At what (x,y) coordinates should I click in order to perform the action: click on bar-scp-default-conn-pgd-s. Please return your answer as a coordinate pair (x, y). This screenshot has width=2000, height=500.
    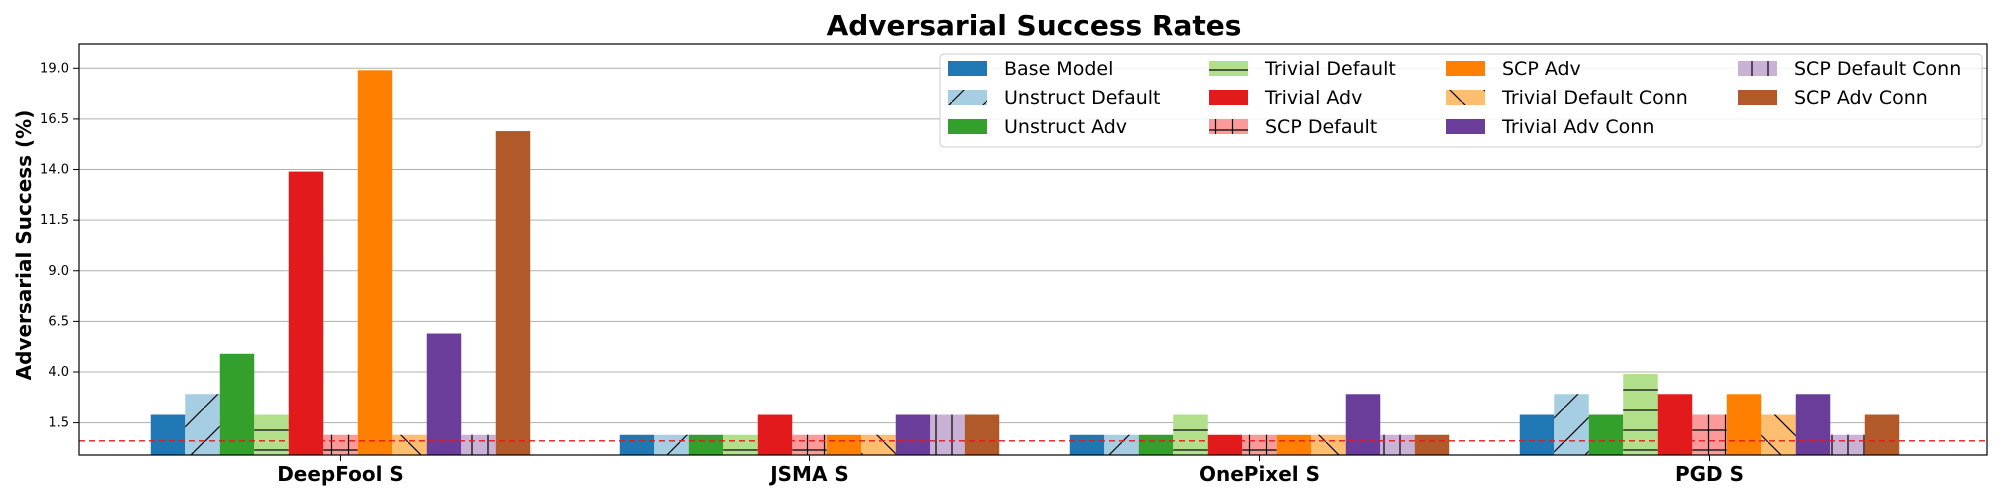
    Looking at the image, I should click on (1847, 444).